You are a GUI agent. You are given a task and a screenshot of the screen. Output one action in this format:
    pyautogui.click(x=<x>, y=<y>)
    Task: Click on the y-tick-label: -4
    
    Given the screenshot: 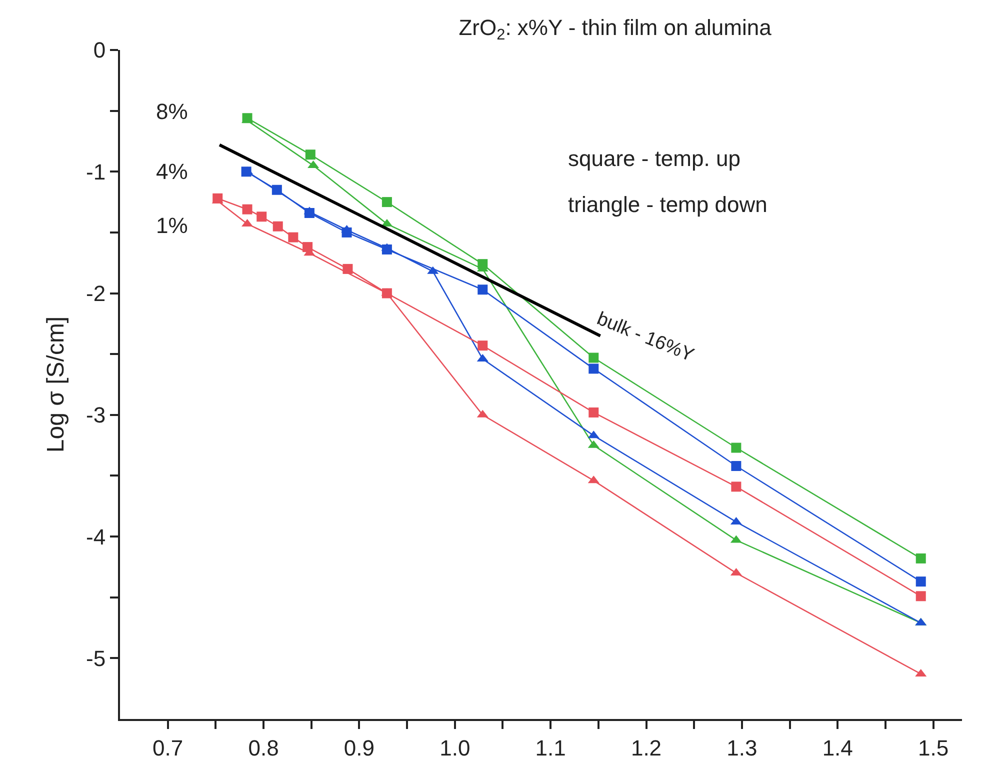 What is the action you would take?
    pyautogui.click(x=96, y=537)
    